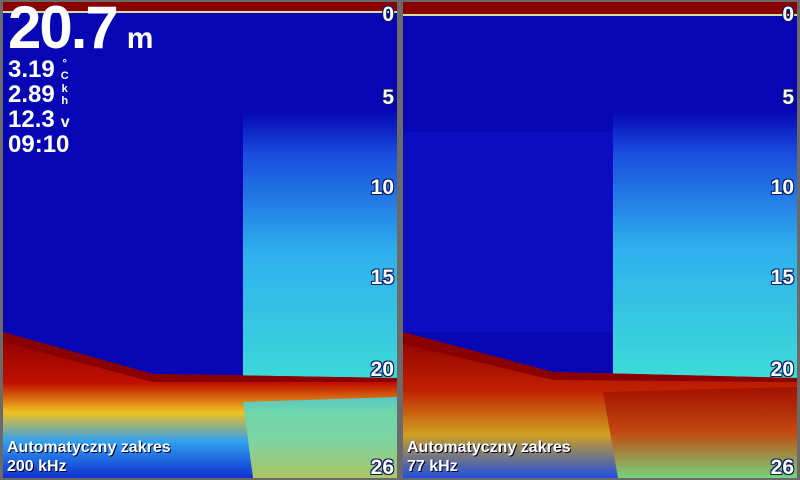 This screenshot has width=800, height=480. Describe the element at coordinates (65, 95) in the screenshot. I see `speed-unit: kh` at that location.